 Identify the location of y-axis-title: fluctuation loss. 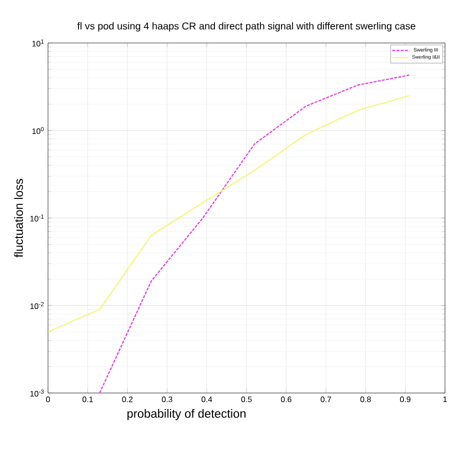
(18, 218).